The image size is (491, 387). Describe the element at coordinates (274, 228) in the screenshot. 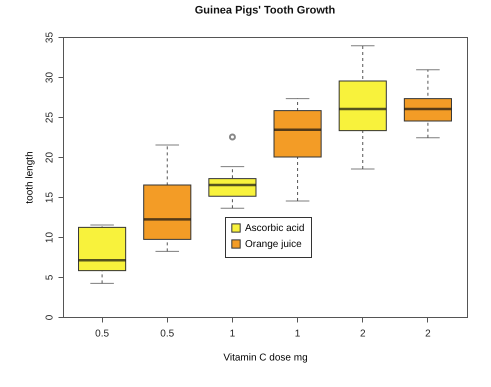

I see `legend-label: Ascorbic acid` at that location.